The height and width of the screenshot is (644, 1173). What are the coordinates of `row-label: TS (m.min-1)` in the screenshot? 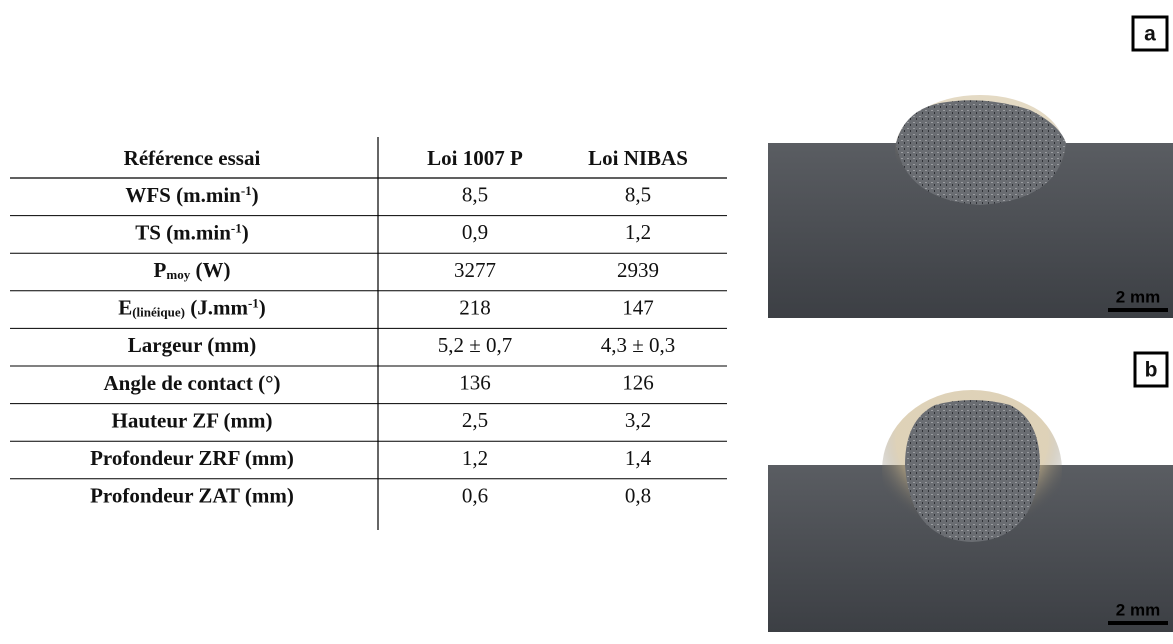 It's located at (192, 232).